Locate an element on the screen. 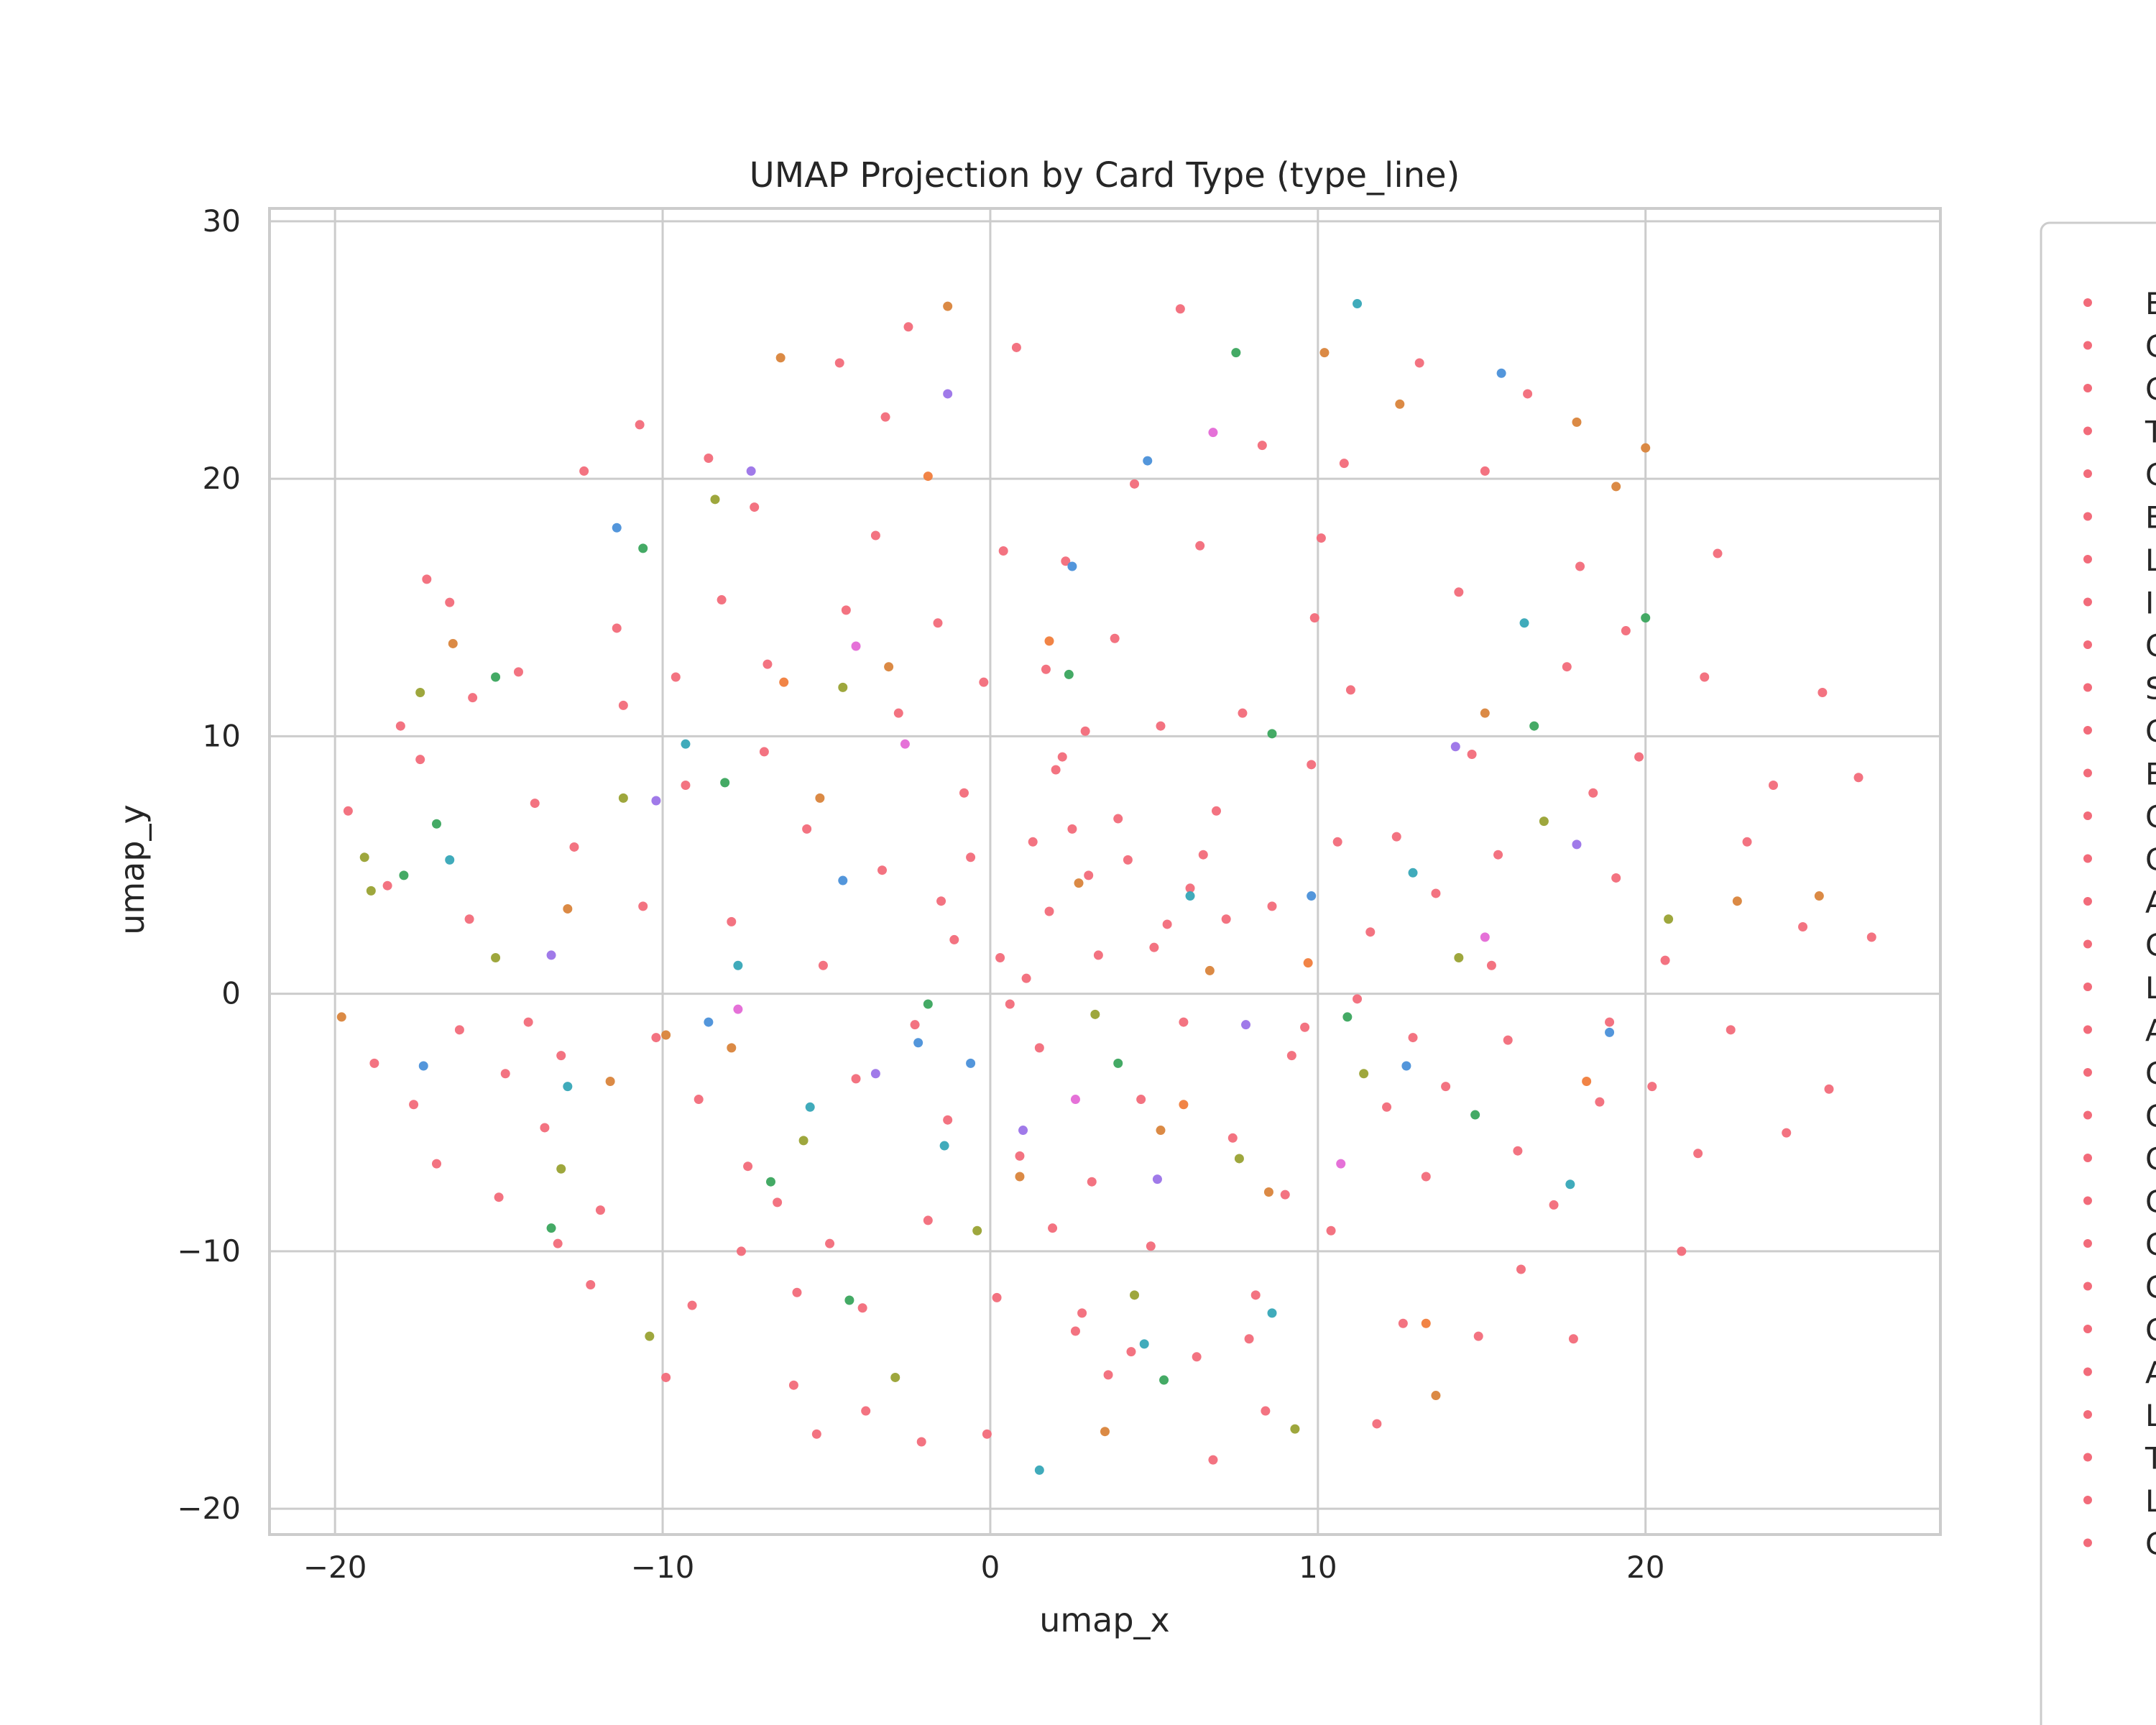  x-tick-label: 10 is located at coordinates (1318, 1567).